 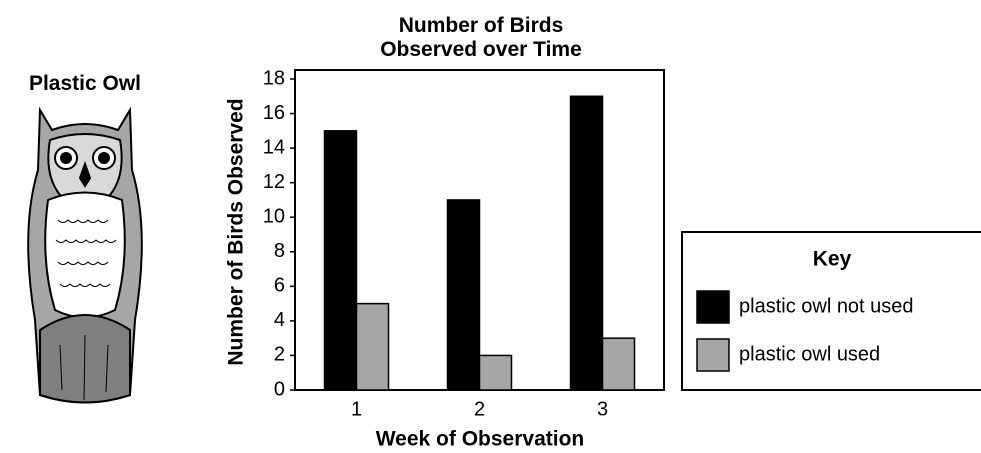 What do you see at coordinates (274, 78) in the screenshot?
I see `y-tick-label: 18` at bounding box center [274, 78].